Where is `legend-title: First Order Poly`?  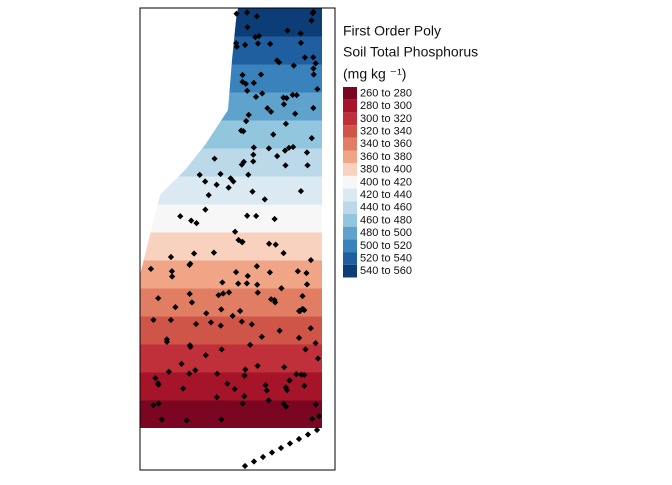
legend-title: First Order Poly is located at coordinates (392, 31).